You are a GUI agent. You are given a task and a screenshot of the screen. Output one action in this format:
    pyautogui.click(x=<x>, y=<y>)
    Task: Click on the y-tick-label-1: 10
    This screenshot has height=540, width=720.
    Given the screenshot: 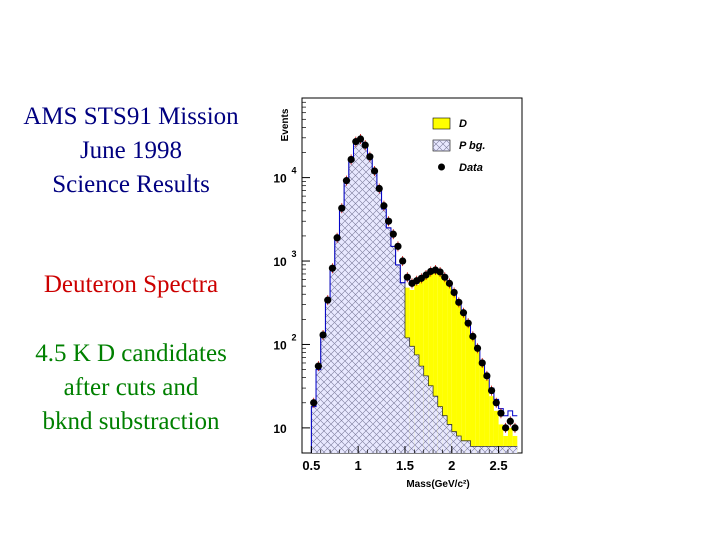 What is the action you would take?
    pyautogui.click(x=280, y=345)
    